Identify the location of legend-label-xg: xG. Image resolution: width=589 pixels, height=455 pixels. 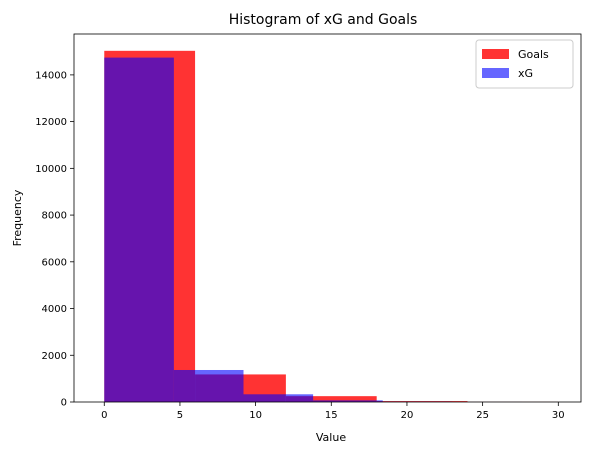
(525, 73).